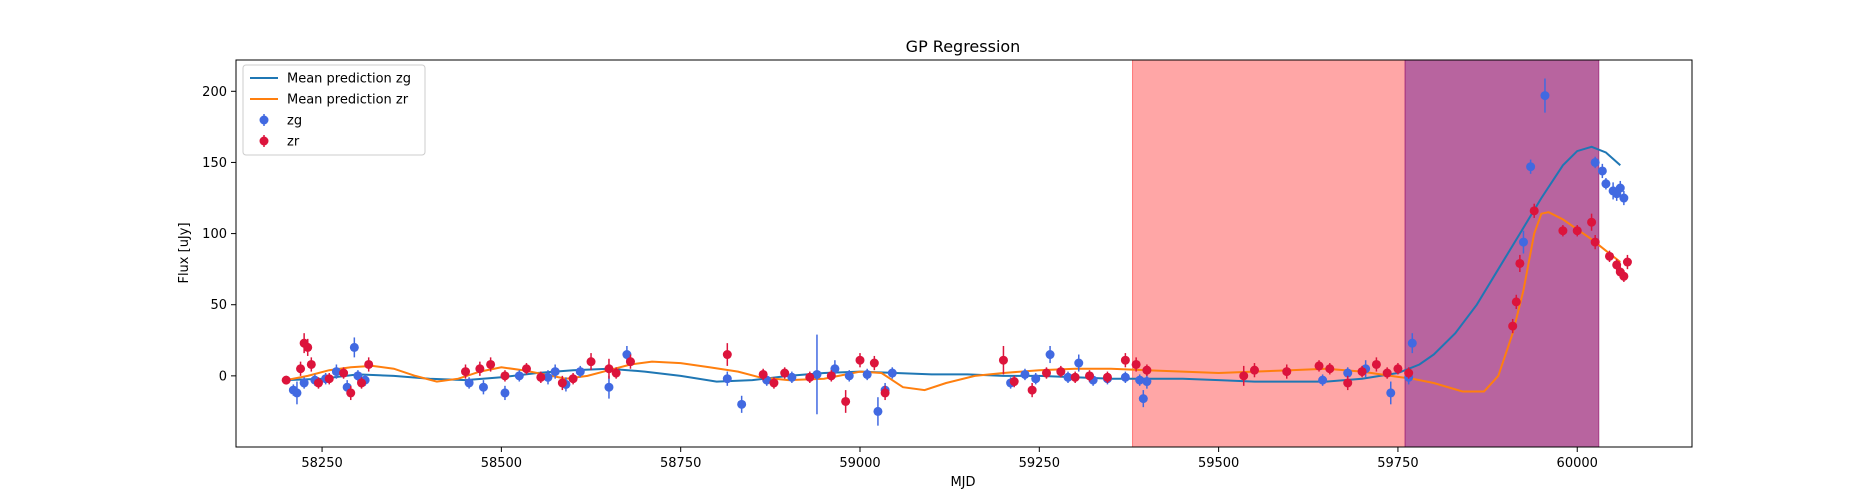  I want to click on x-tick-label: 59000, so click(859, 463).